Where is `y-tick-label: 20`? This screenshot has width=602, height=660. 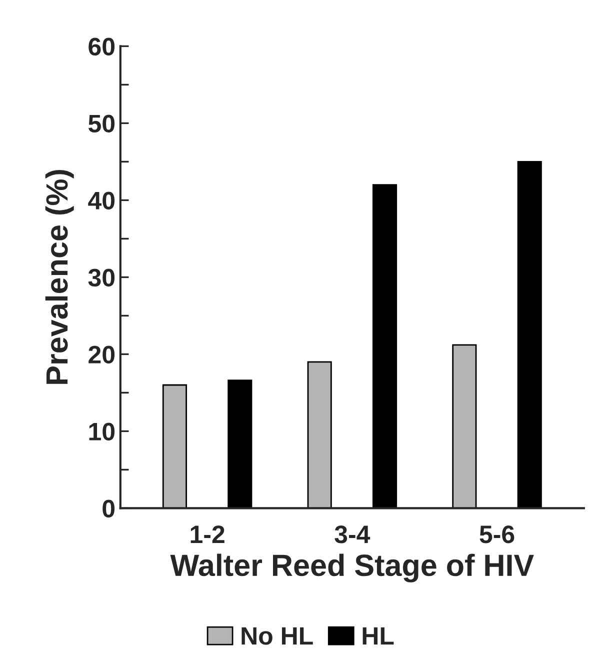 y-tick-label: 20 is located at coordinates (101, 355).